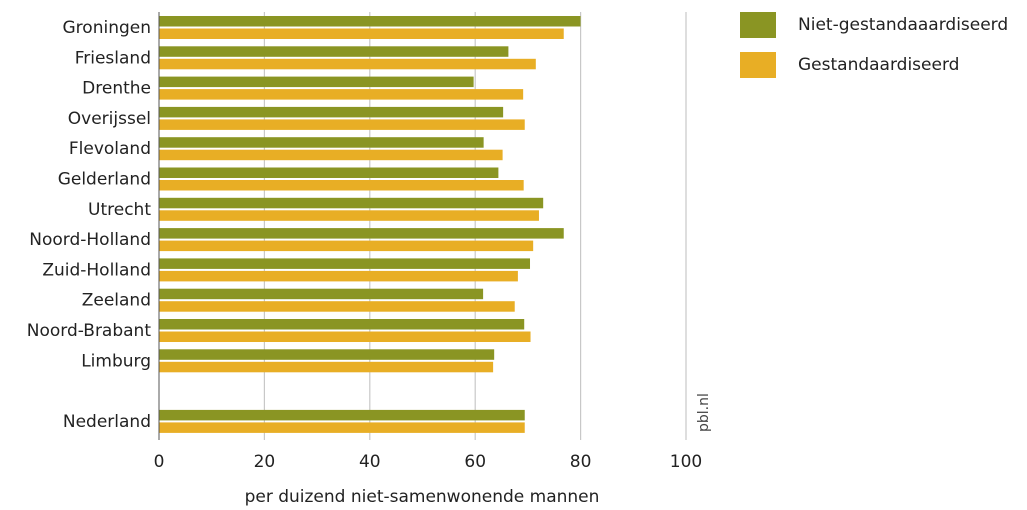  I want to click on x-tick-label: 100, so click(686, 462).